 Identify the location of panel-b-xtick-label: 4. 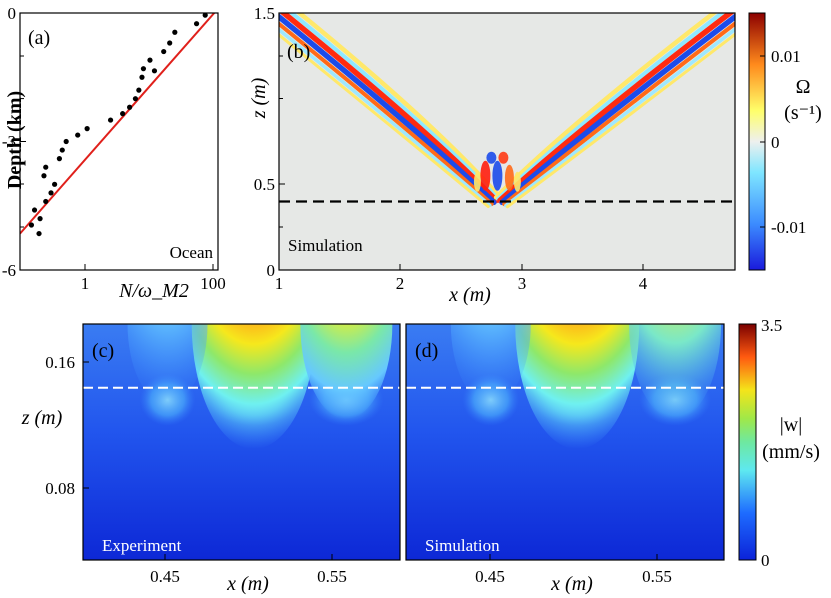
(643, 283).